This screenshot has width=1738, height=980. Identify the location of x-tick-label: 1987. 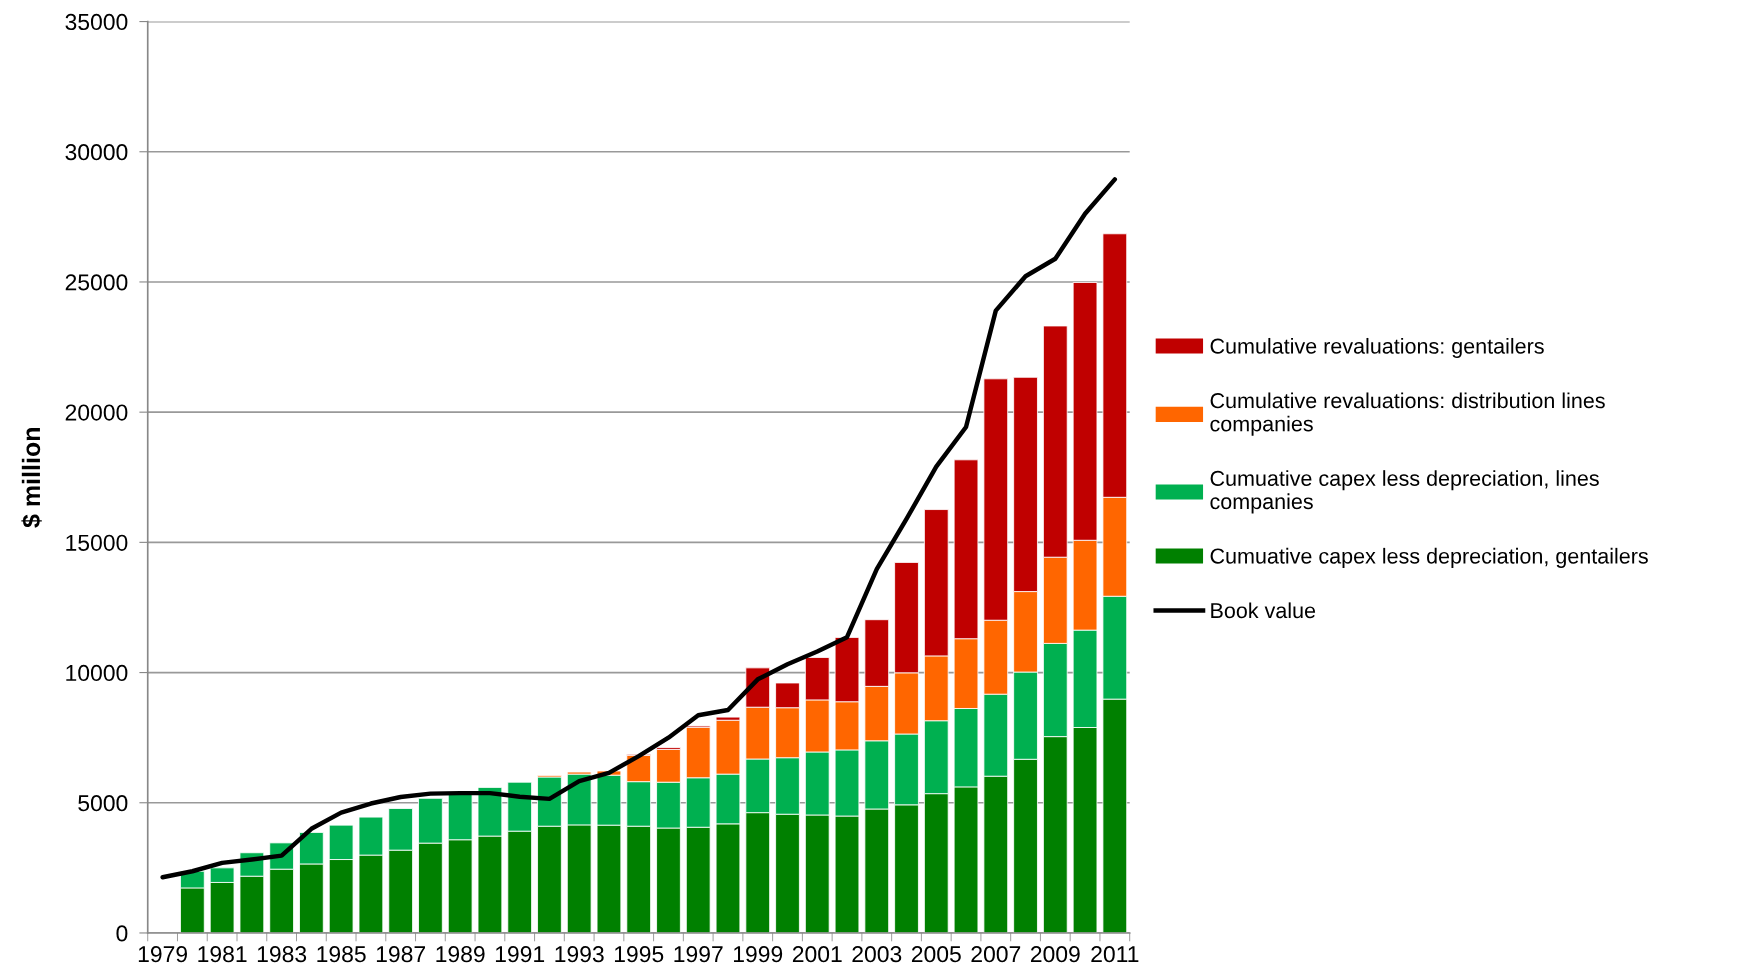
(400, 954).